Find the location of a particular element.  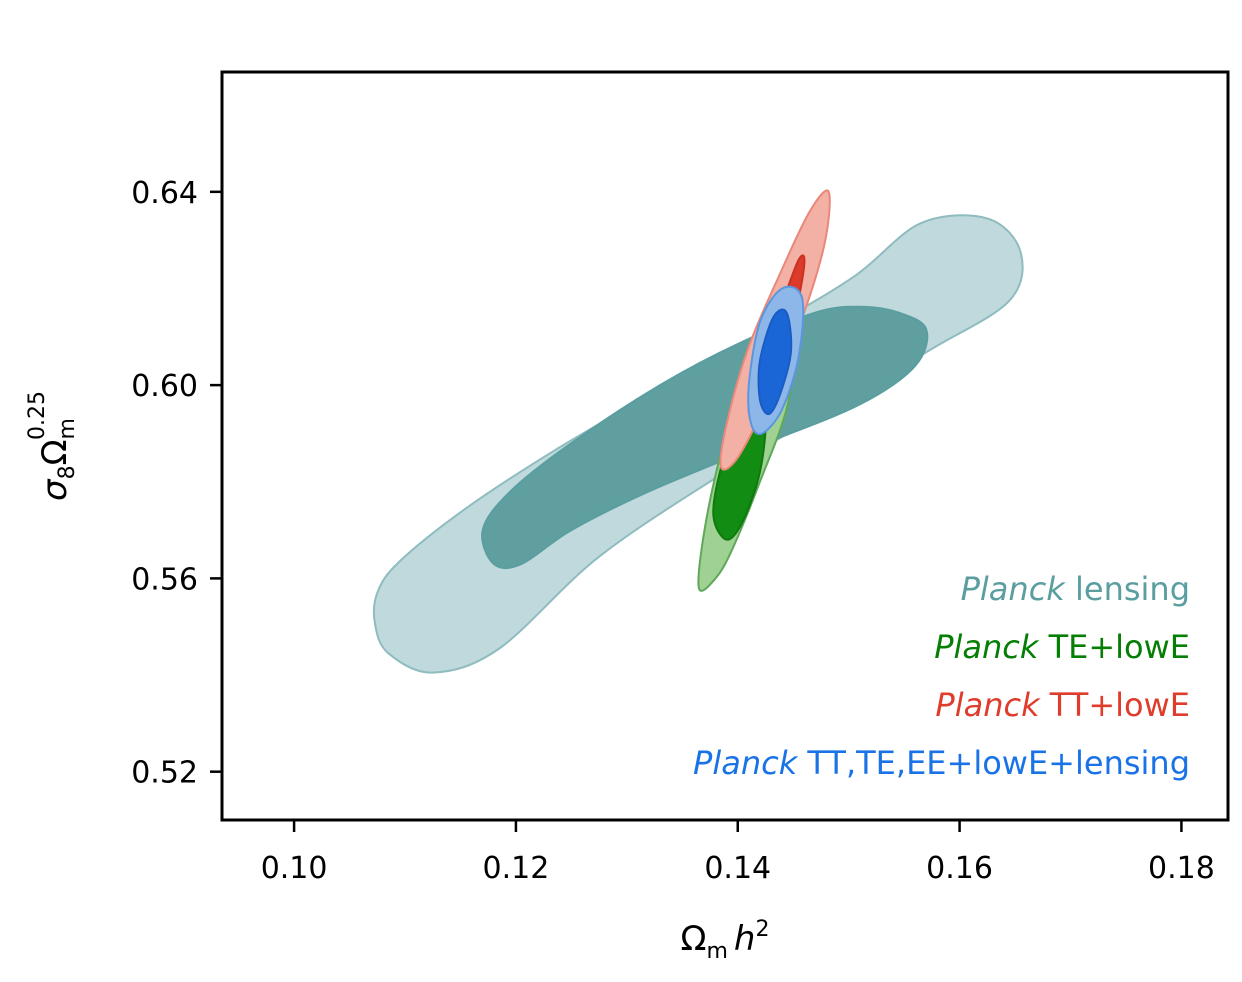

contour-series1-68pct is located at coordinates (705, 437).